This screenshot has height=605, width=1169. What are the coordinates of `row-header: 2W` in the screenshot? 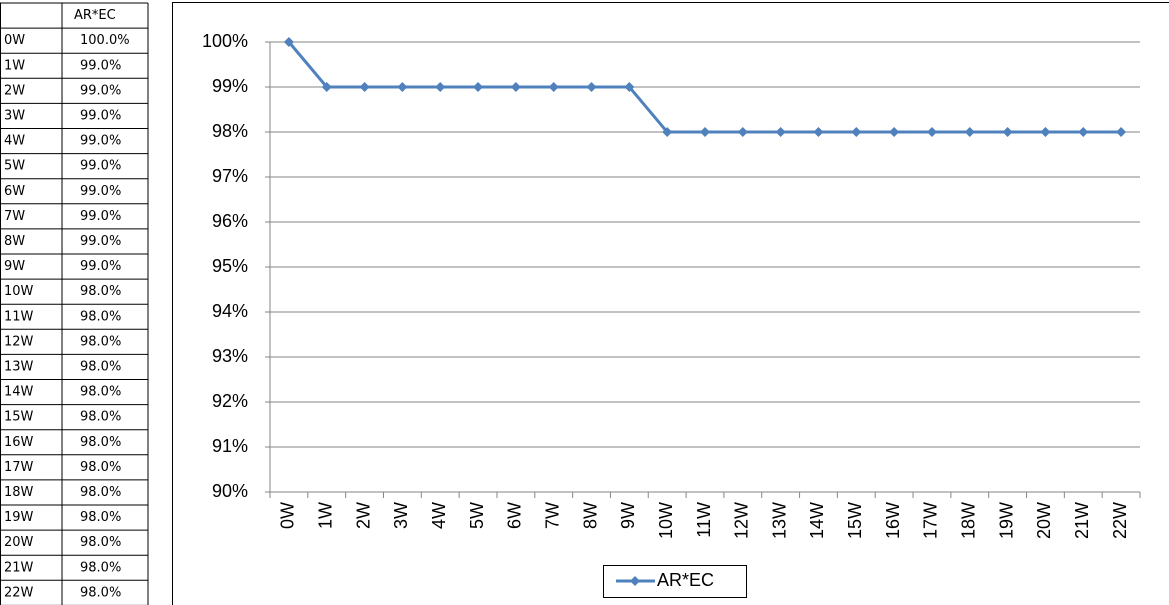 It's located at (14, 90).